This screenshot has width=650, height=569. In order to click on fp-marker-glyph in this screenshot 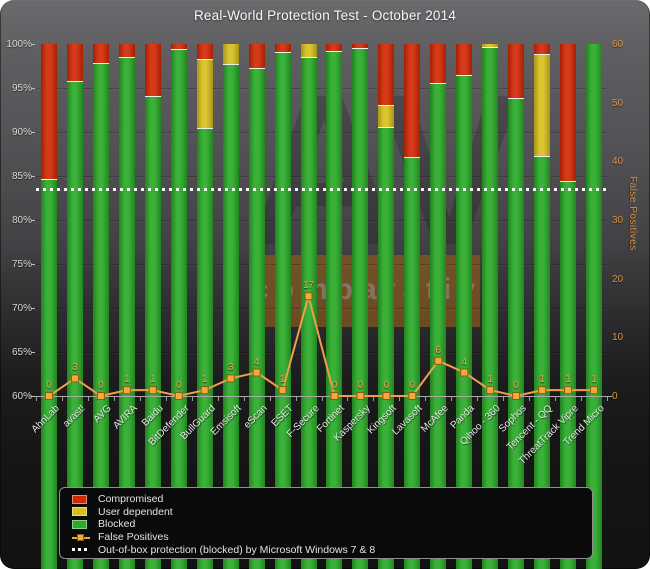, I will do `click(80, 537)`.